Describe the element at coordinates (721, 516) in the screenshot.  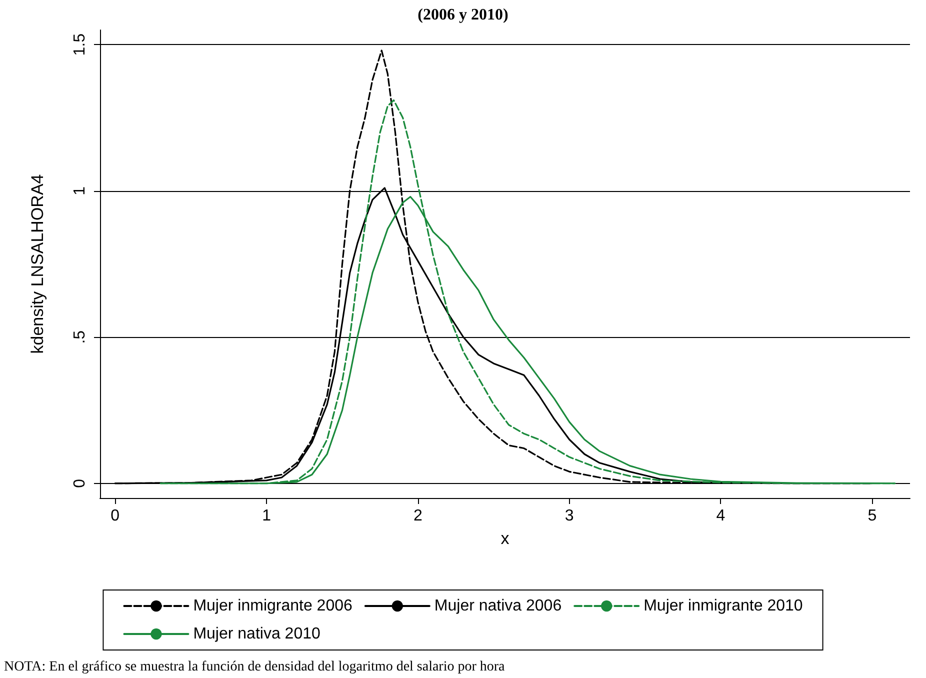
I see `x-tick-label: 4` at that location.